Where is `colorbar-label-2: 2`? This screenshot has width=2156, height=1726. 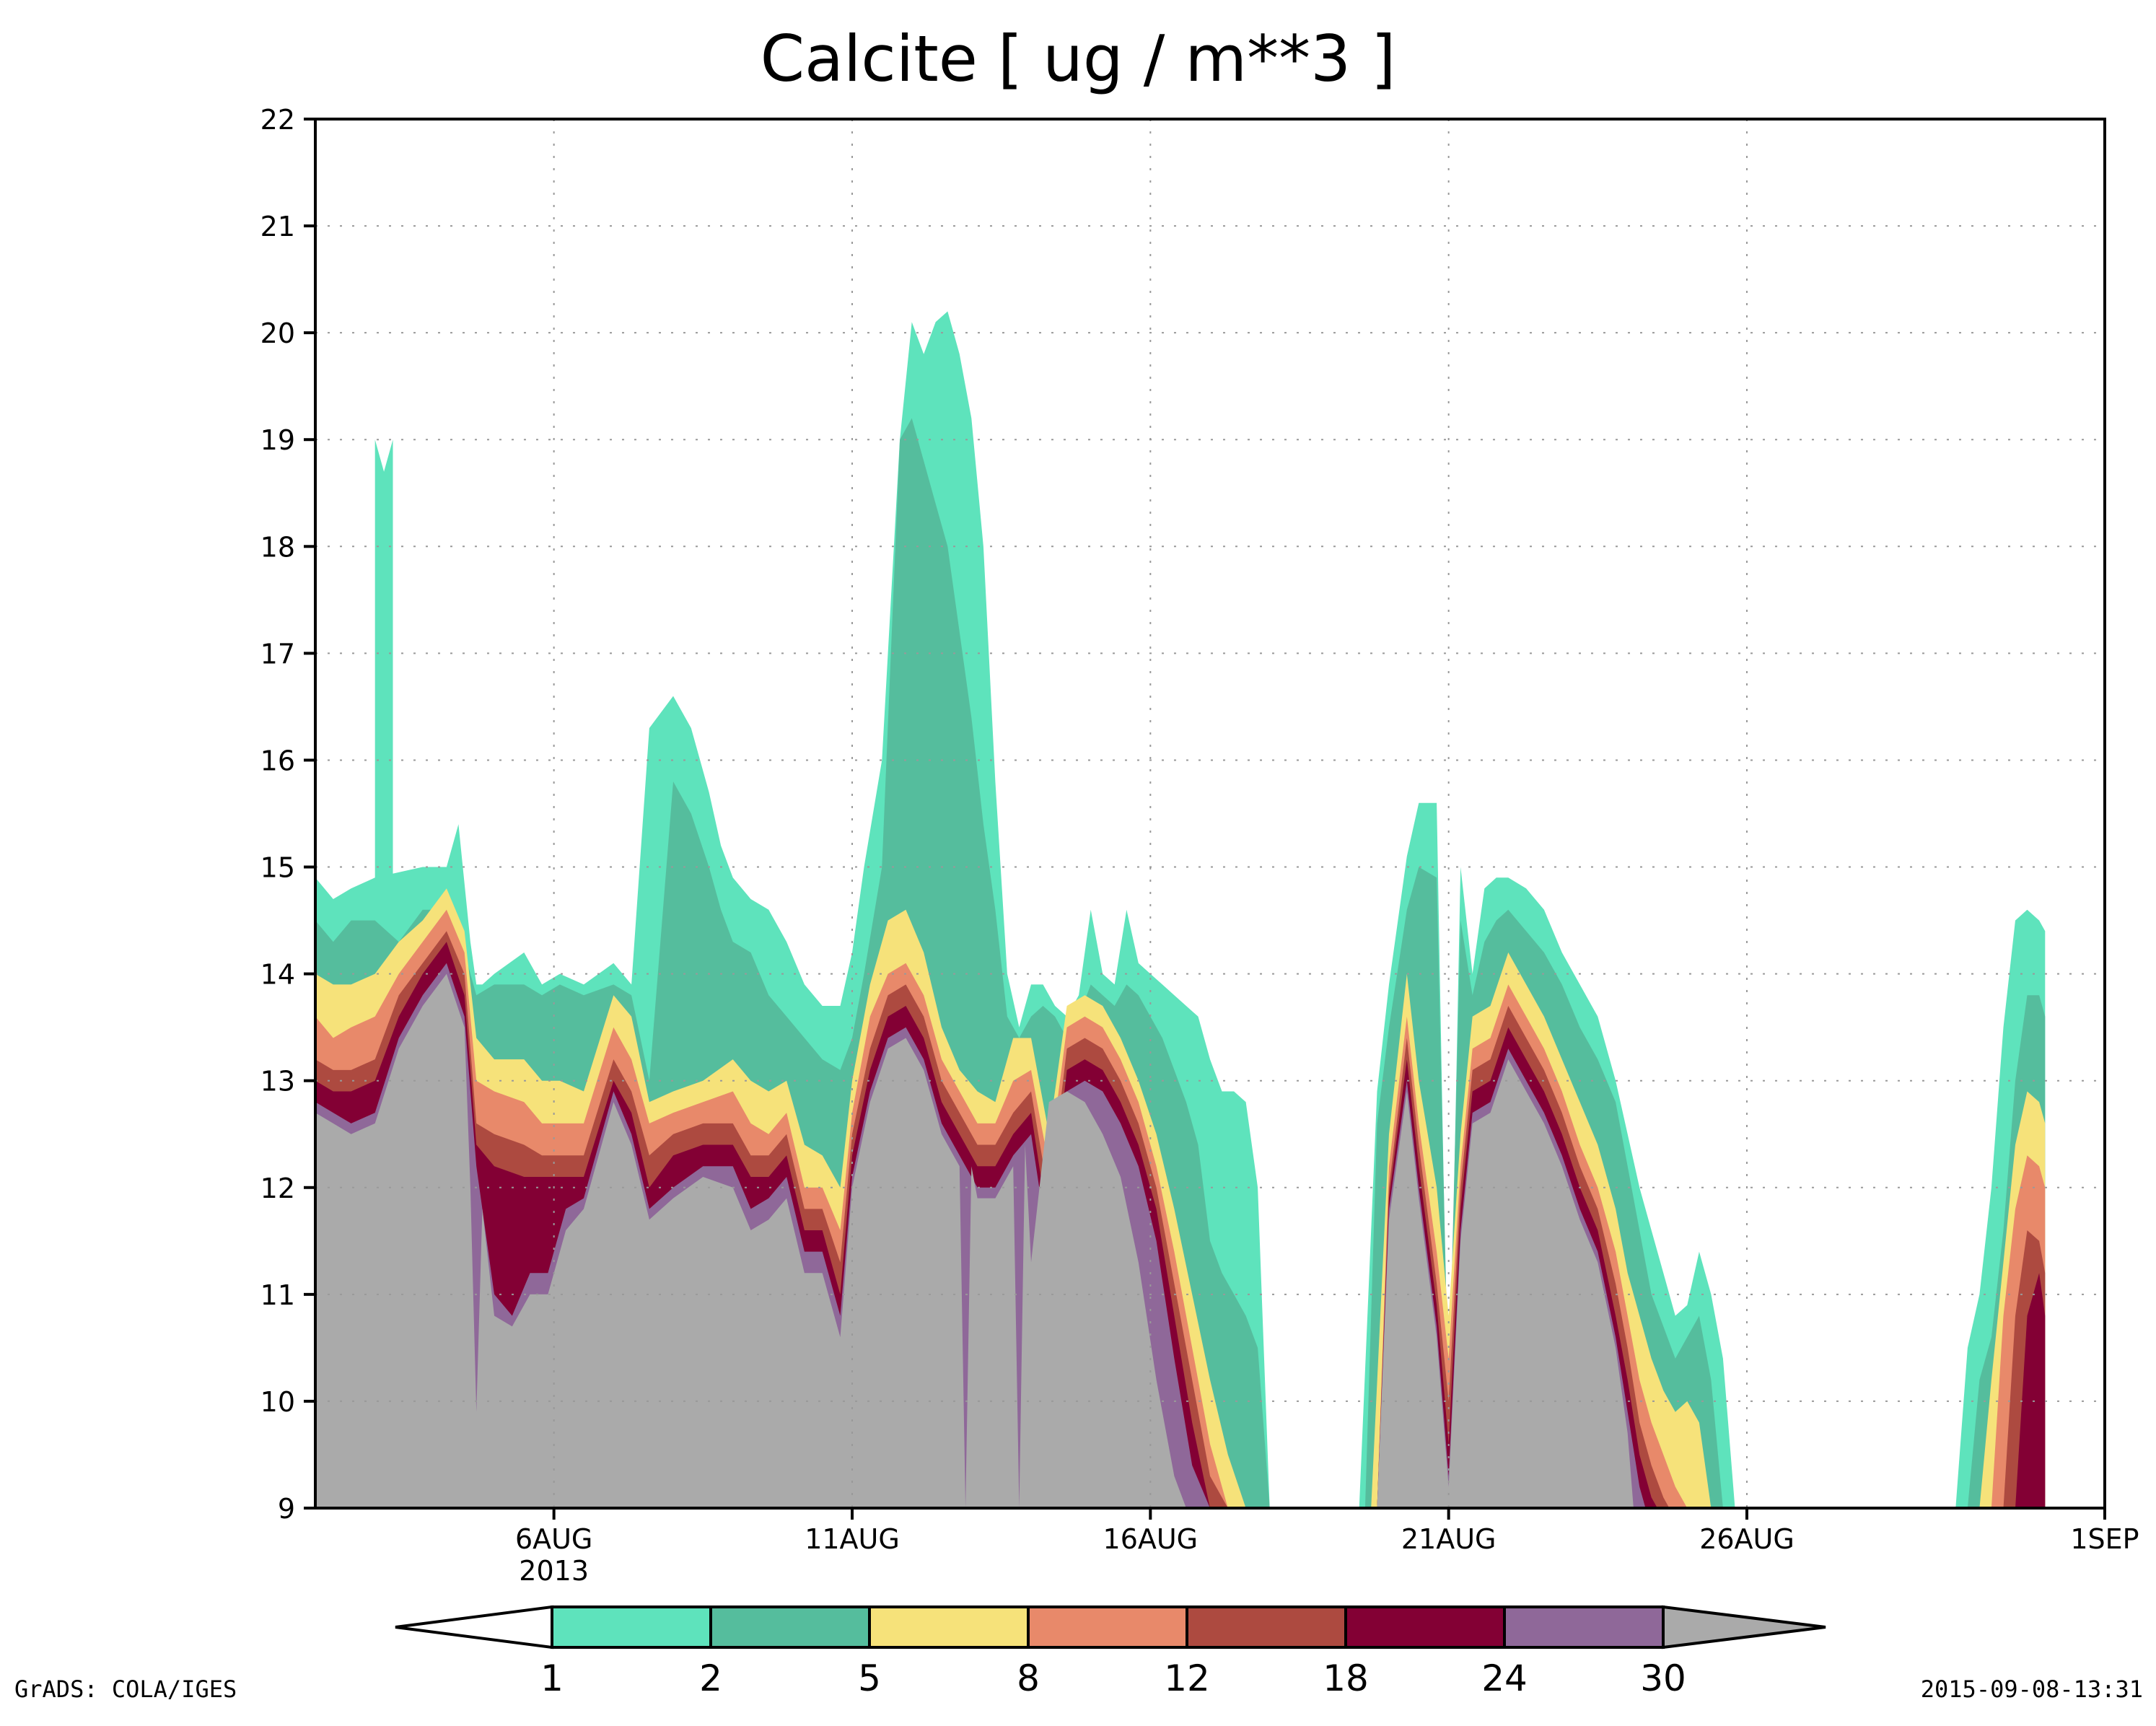 colorbar-label-2: 2 is located at coordinates (710, 1678).